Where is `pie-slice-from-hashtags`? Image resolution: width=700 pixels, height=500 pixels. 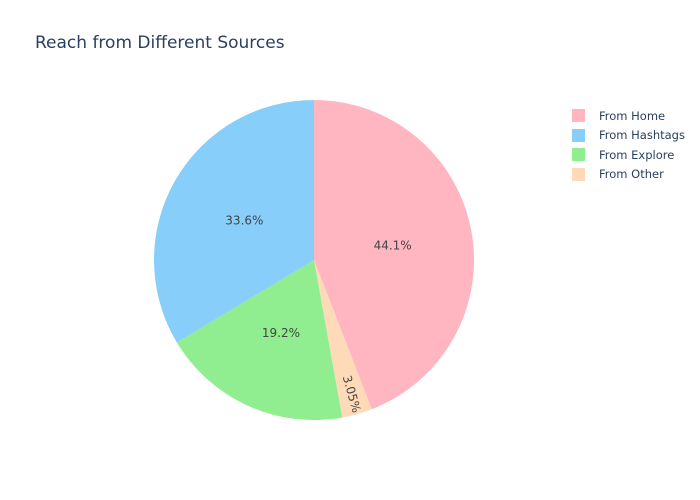
pie-slice-from-hashtags is located at coordinates (234, 221).